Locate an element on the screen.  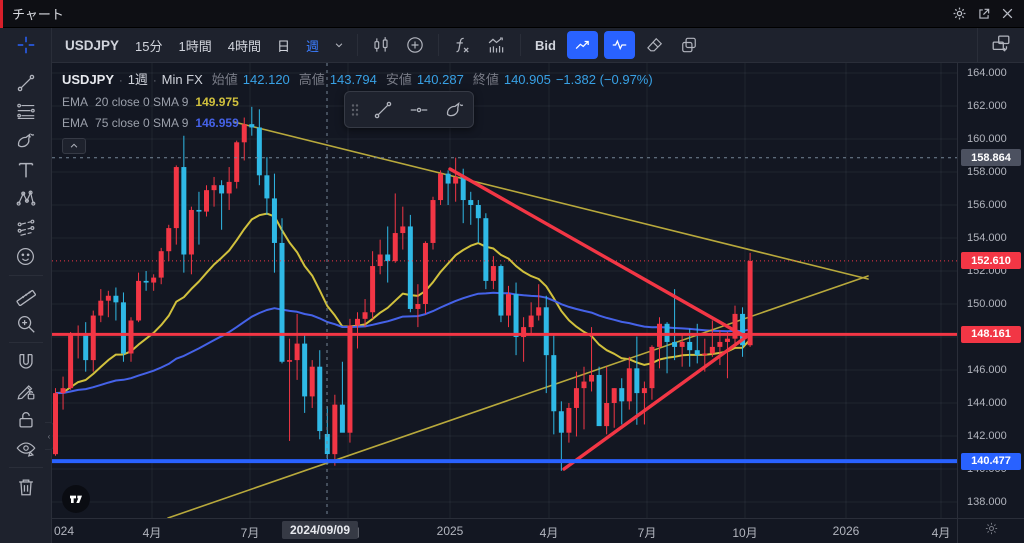
drawing-sidebar is located at coordinates (26, 285).